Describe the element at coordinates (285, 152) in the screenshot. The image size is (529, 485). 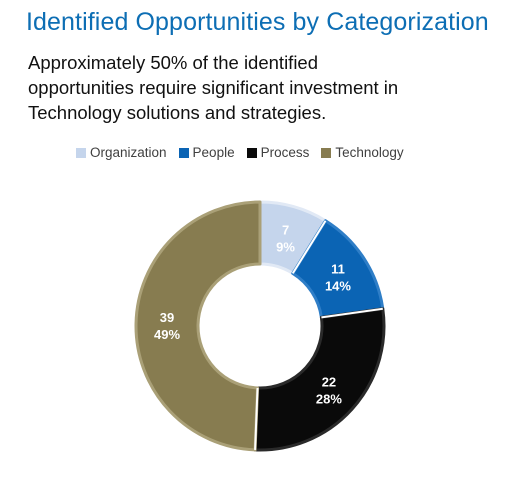
I see `legend-label-process: Process` at that location.